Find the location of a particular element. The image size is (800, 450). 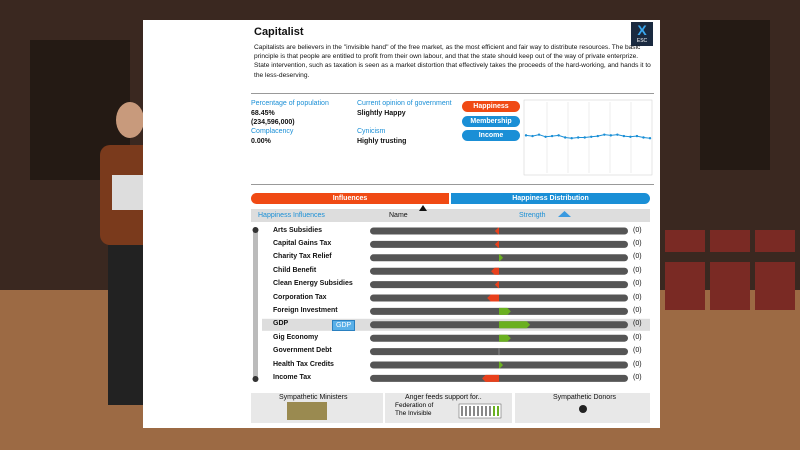

header-label: Name is located at coordinates (398, 215).